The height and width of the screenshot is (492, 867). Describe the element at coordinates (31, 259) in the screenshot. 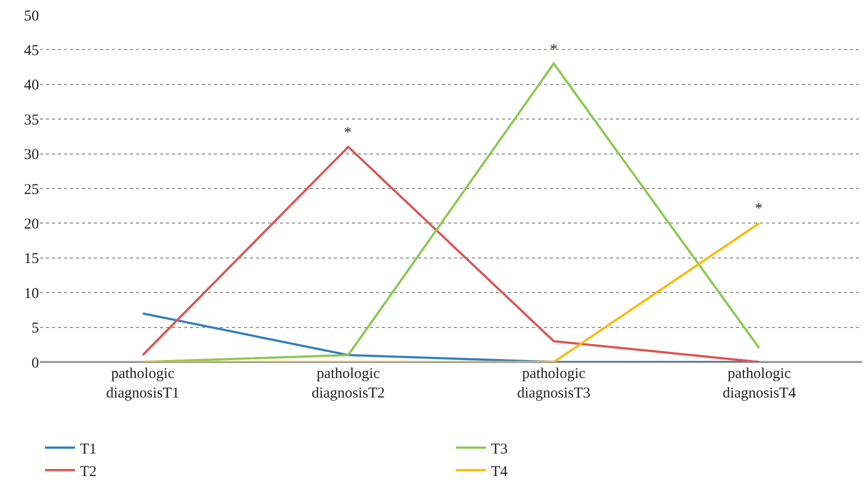

I see `y-tick-label: 15` at that location.